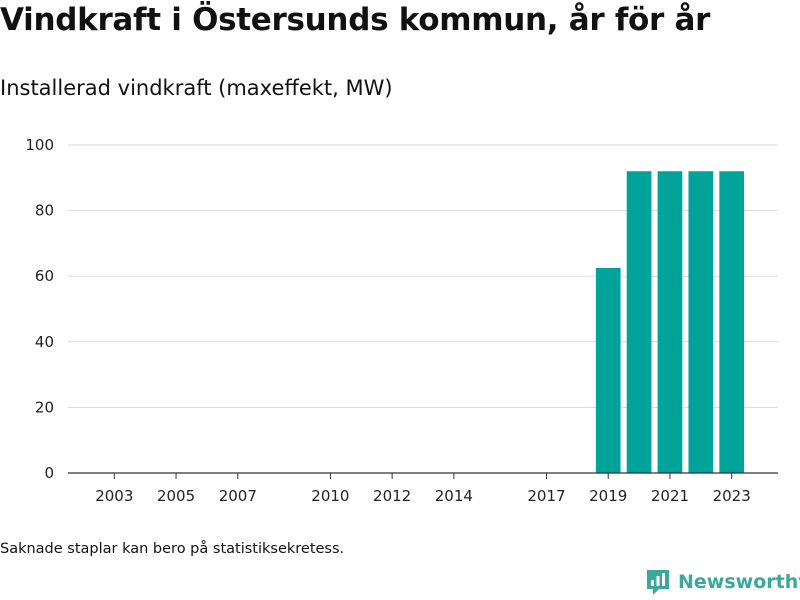 The height and width of the screenshot is (600, 800). What do you see at coordinates (670, 496) in the screenshot?
I see `x-tick-label: 2021` at bounding box center [670, 496].